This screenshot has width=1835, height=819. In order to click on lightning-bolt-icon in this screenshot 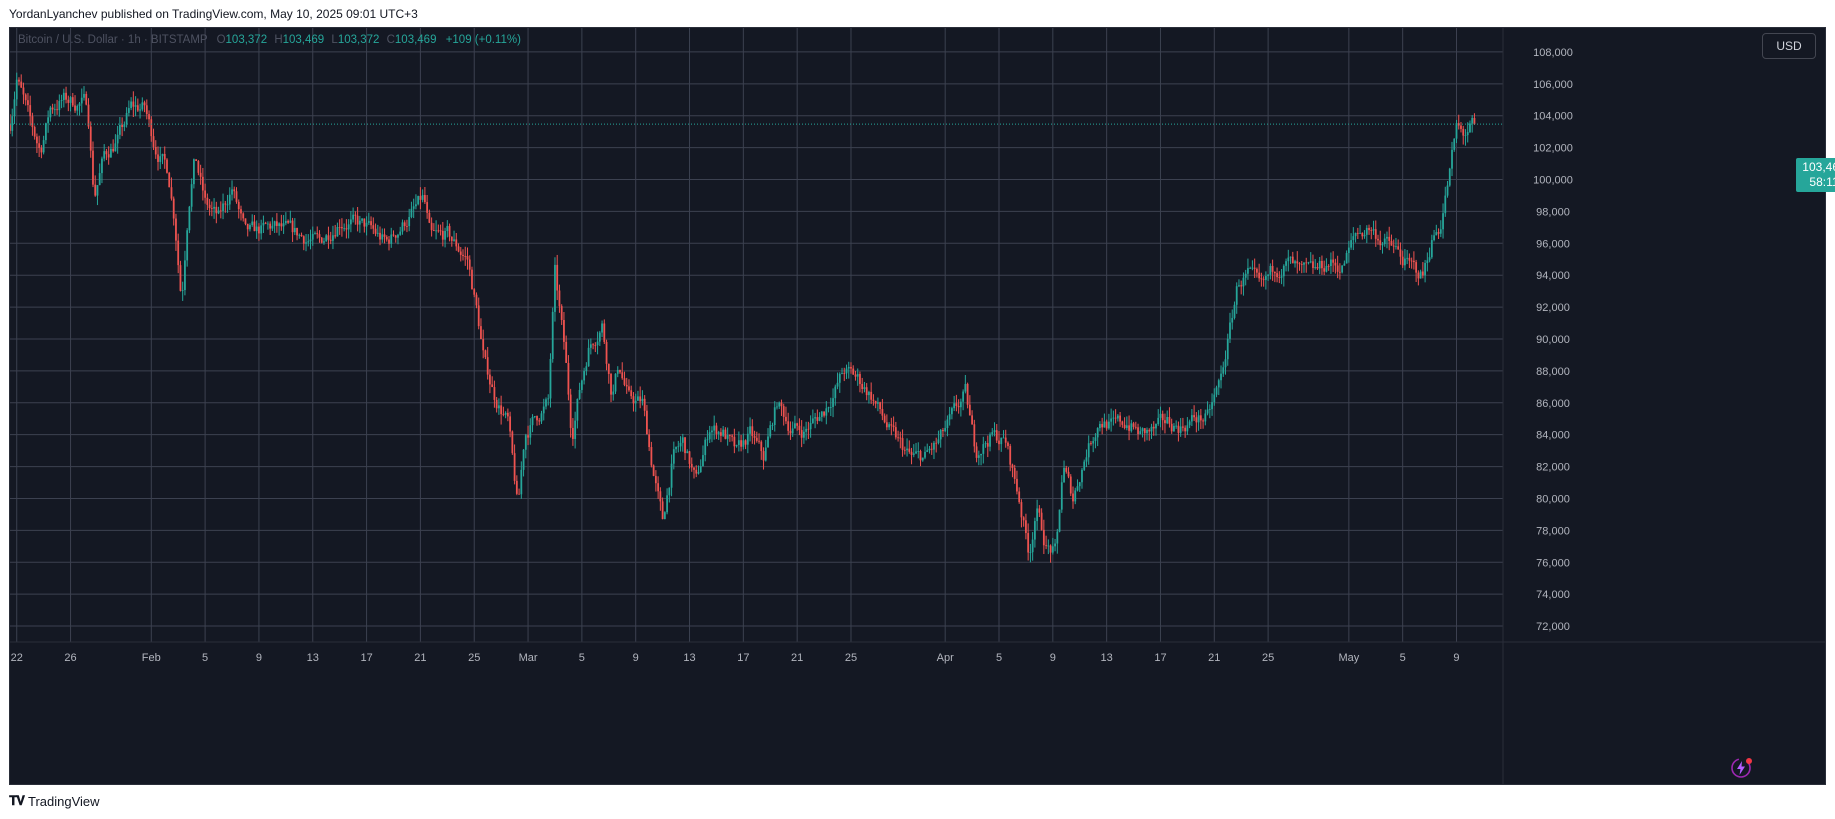, I will do `click(1741, 768)`.